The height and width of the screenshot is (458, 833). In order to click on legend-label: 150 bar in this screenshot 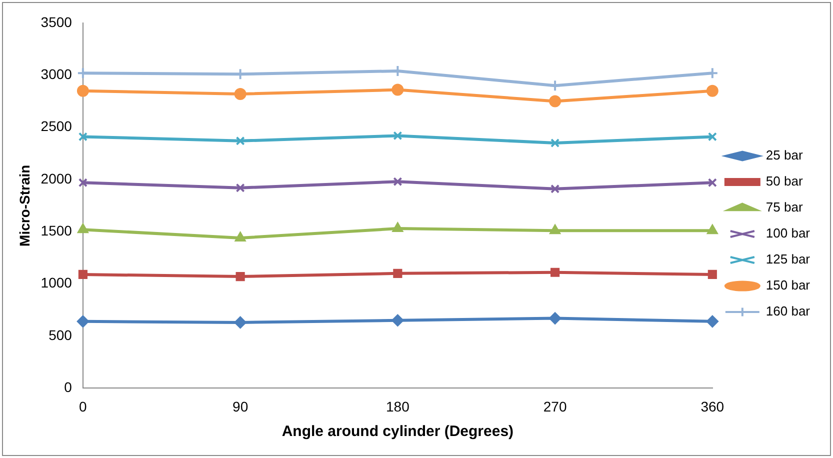, I will do `click(788, 285)`.